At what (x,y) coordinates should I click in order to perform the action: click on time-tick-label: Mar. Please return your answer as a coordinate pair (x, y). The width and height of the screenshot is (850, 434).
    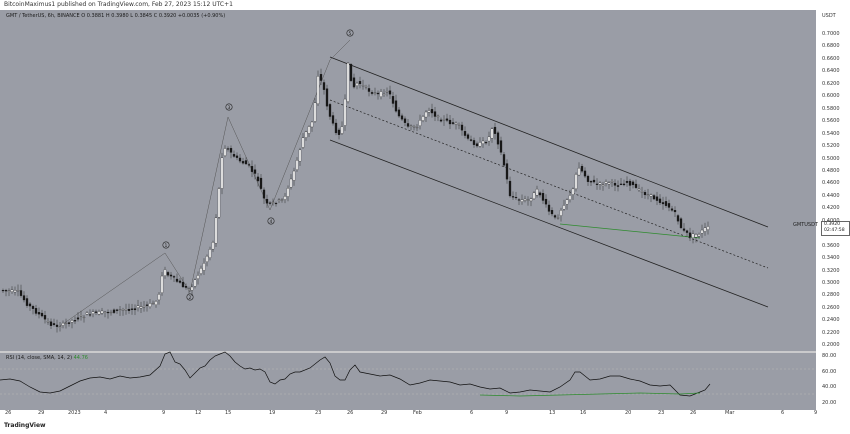
    Looking at the image, I should click on (730, 413).